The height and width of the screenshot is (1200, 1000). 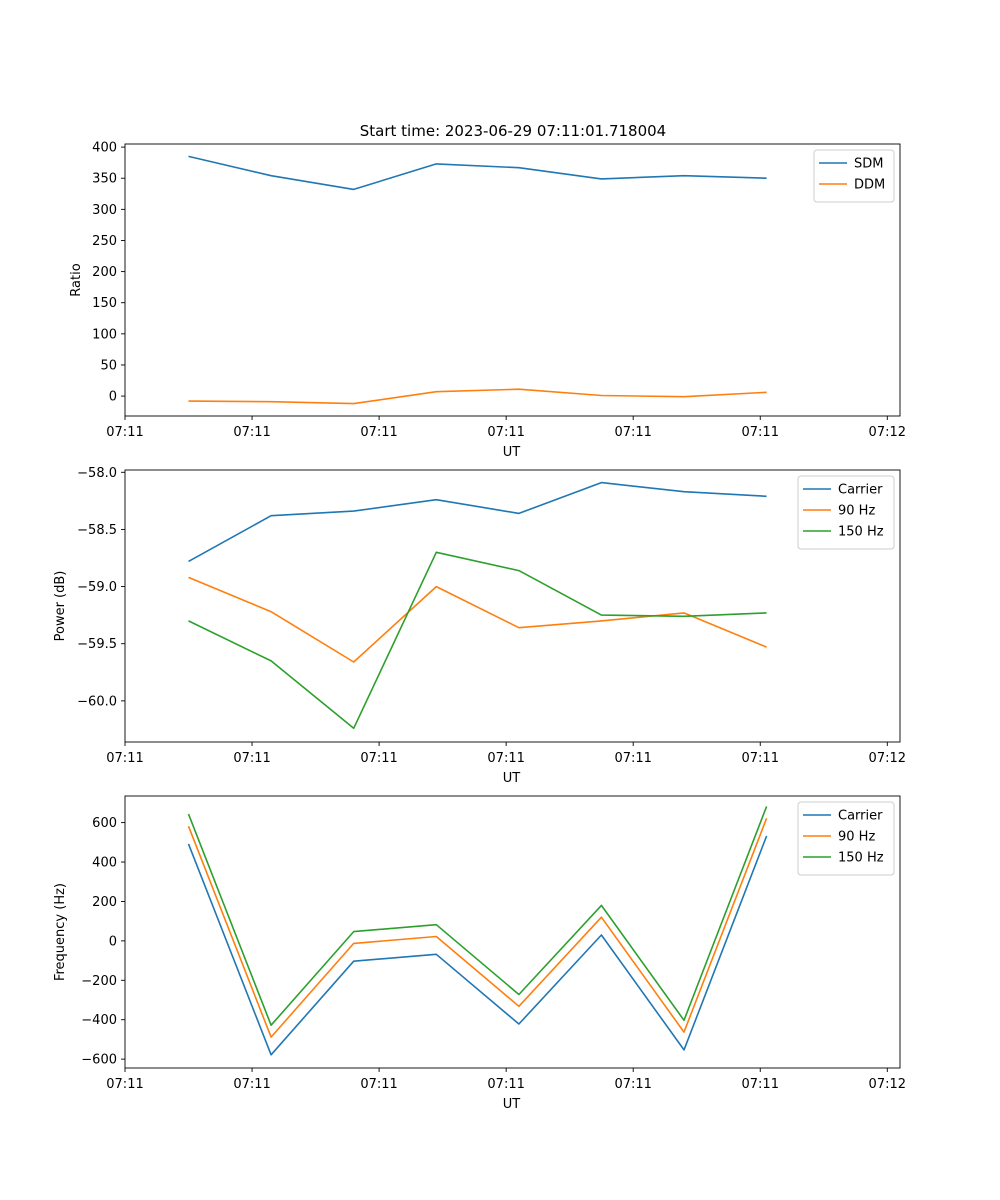 I want to click on figure-title: Start time: 2023-06-29 07:11:01.718004, so click(x=513, y=131).